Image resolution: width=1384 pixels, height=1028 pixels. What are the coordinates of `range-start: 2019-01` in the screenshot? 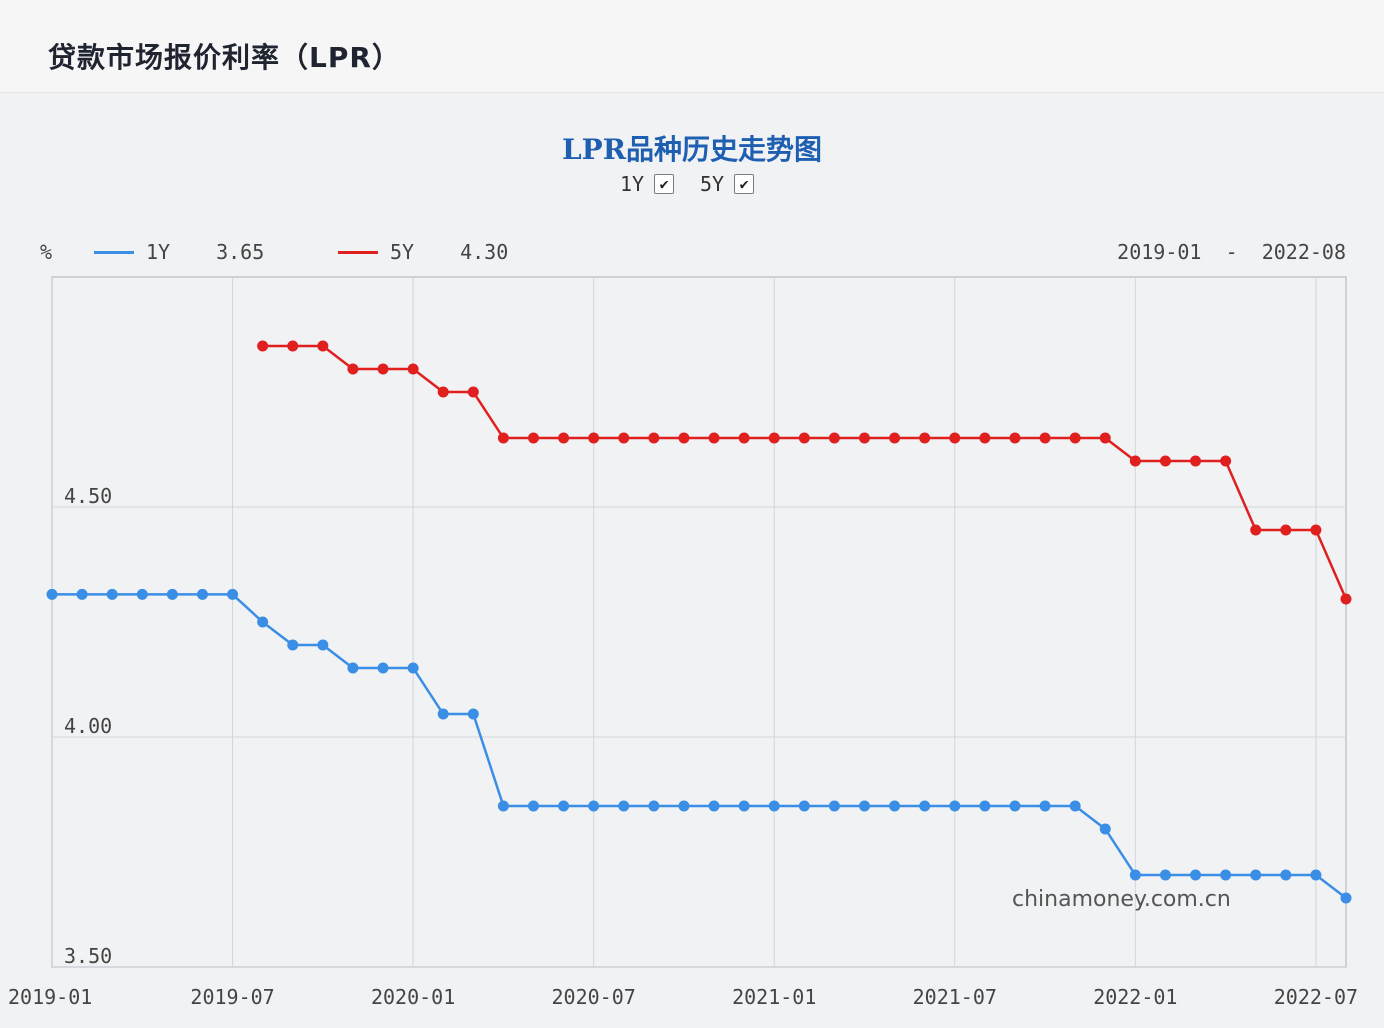 It's located at (1159, 252).